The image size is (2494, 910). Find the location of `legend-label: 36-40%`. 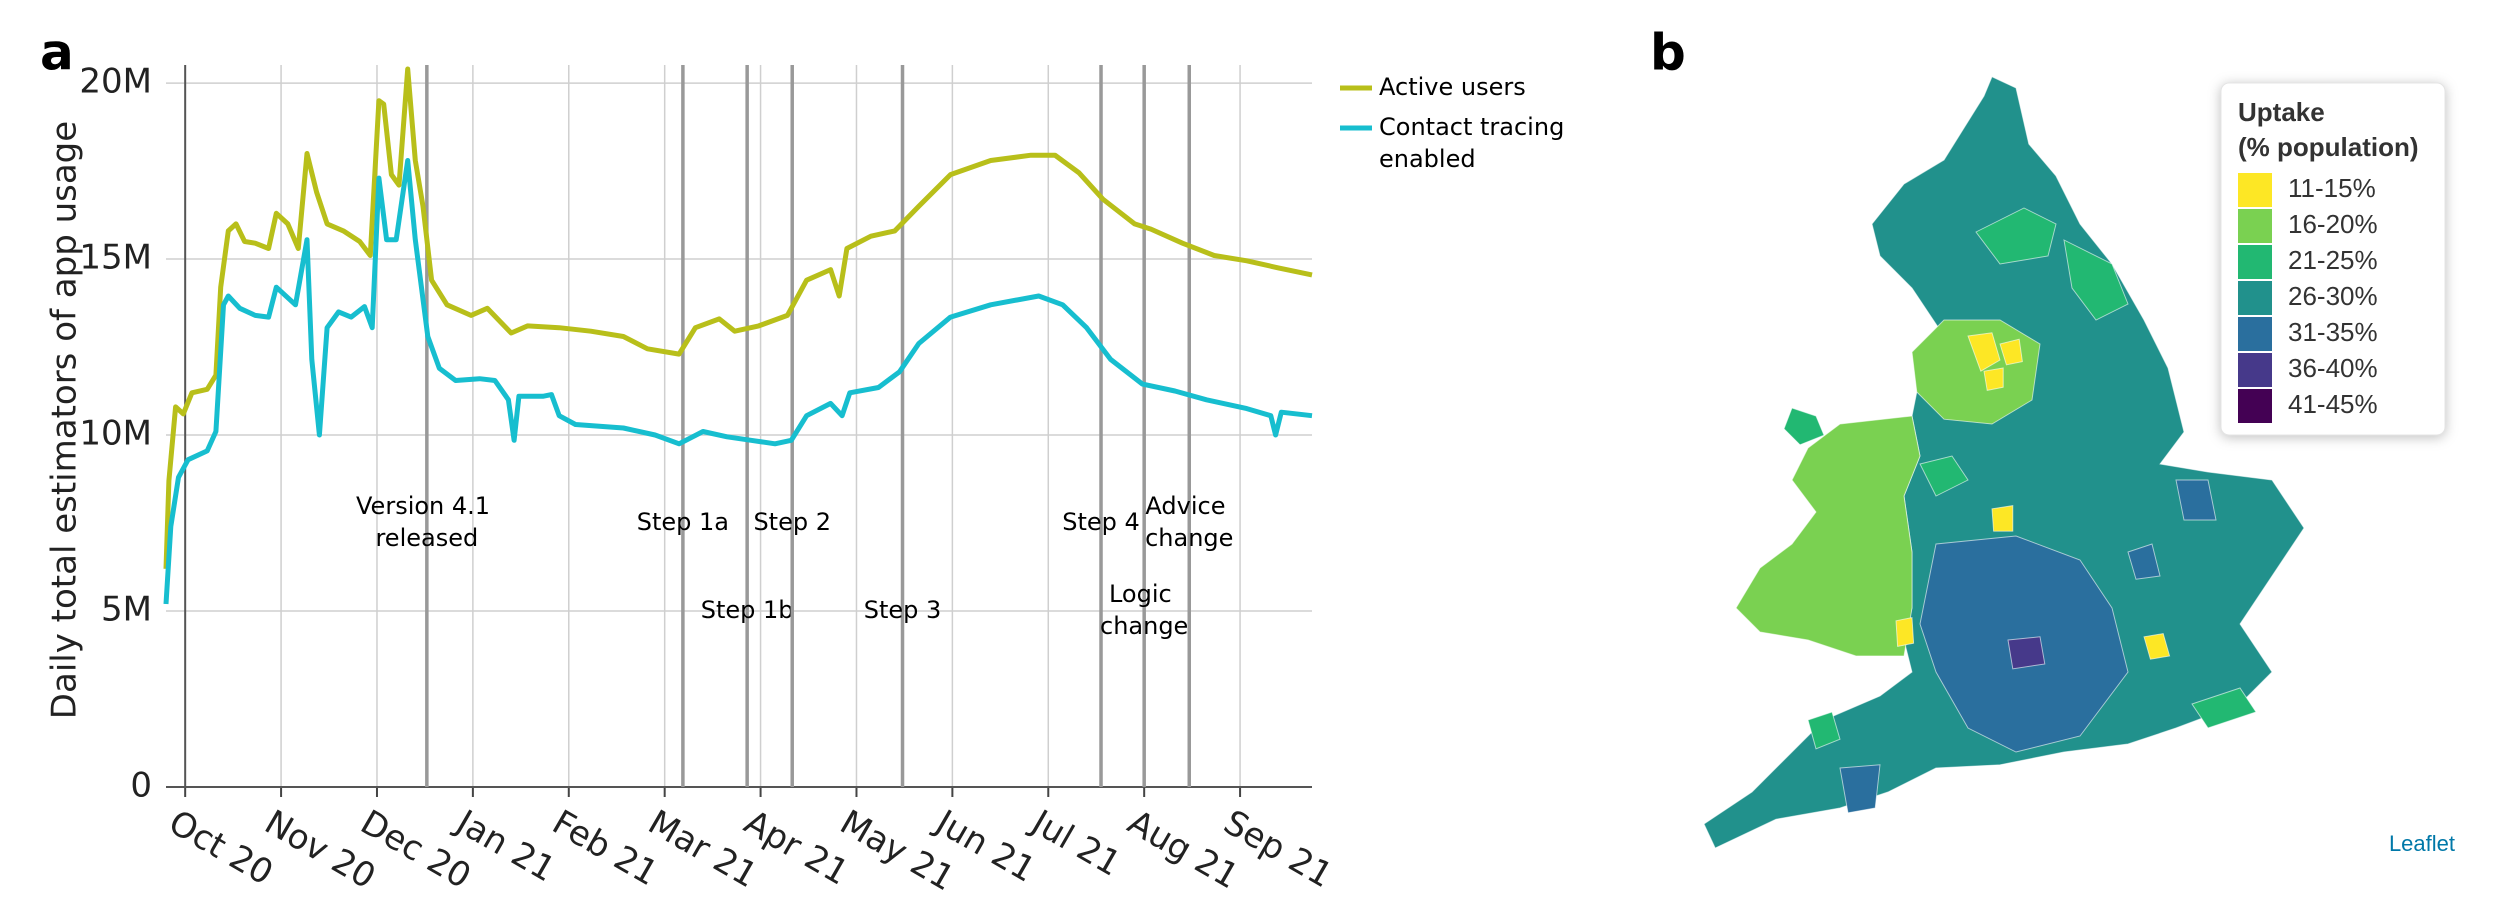

legend-label: 36-40% is located at coordinates (2333, 368).